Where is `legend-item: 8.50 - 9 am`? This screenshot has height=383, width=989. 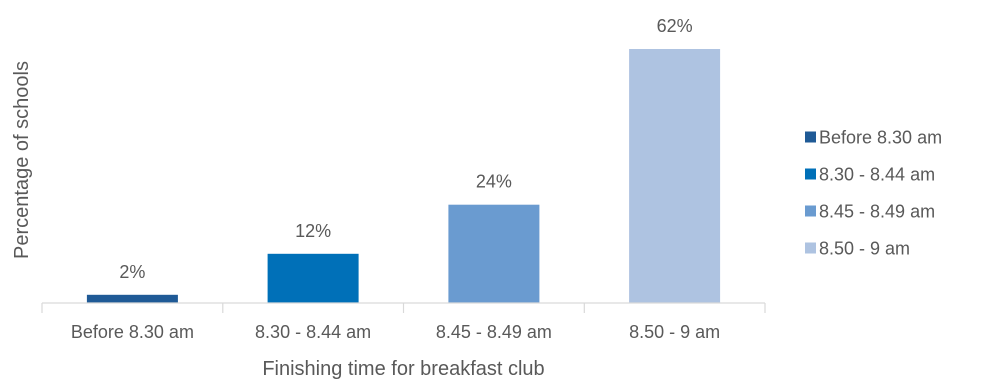
legend-item: 8.50 - 9 am is located at coordinates (857, 249).